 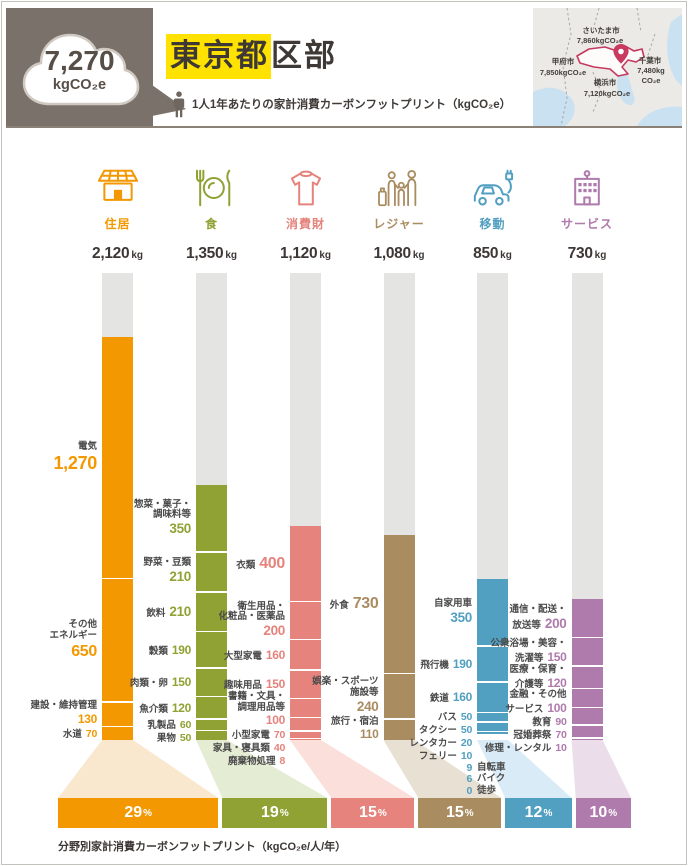 What do you see at coordinates (138, 813) in the screenshot?
I see `percent-segment-housing: 29%` at bounding box center [138, 813].